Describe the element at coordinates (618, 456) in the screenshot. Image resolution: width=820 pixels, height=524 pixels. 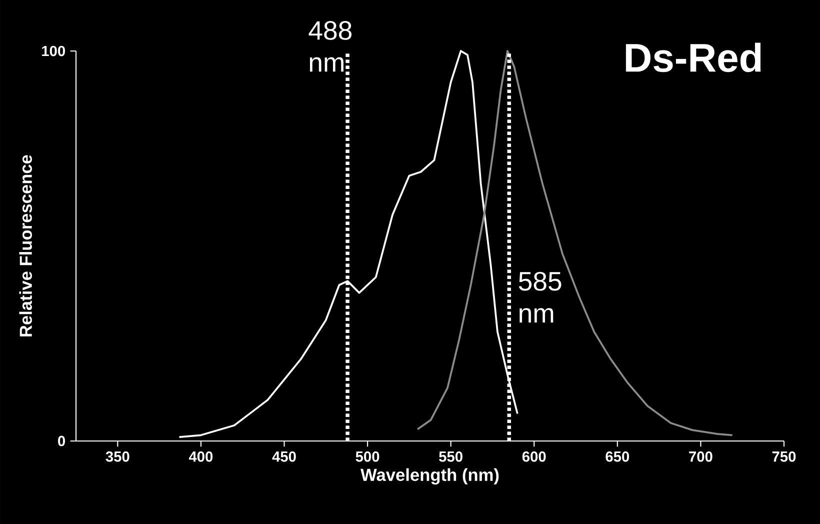
I see `x-tick-label: 650` at that location.